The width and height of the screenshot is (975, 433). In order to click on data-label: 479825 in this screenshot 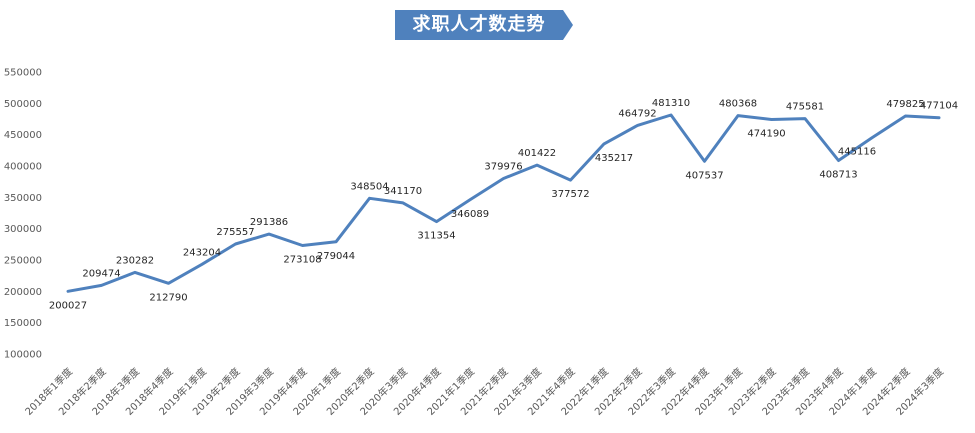, I will do `click(905, 104)`.